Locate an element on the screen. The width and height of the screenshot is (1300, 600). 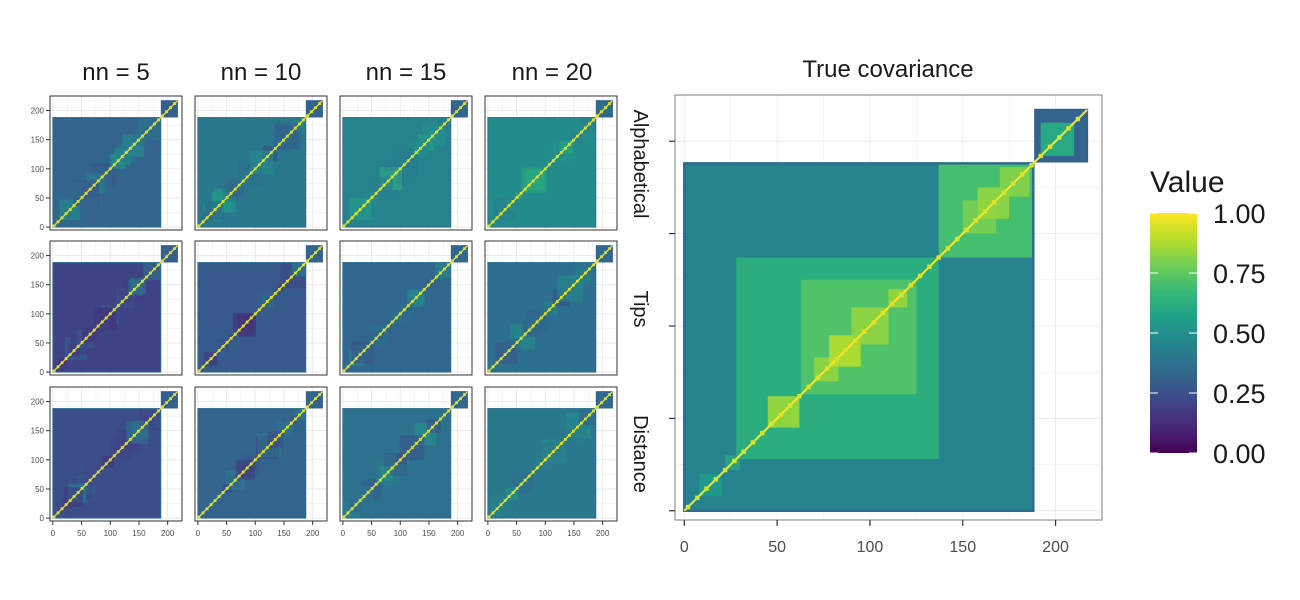
panel-border is located at coordinates (261, 163).